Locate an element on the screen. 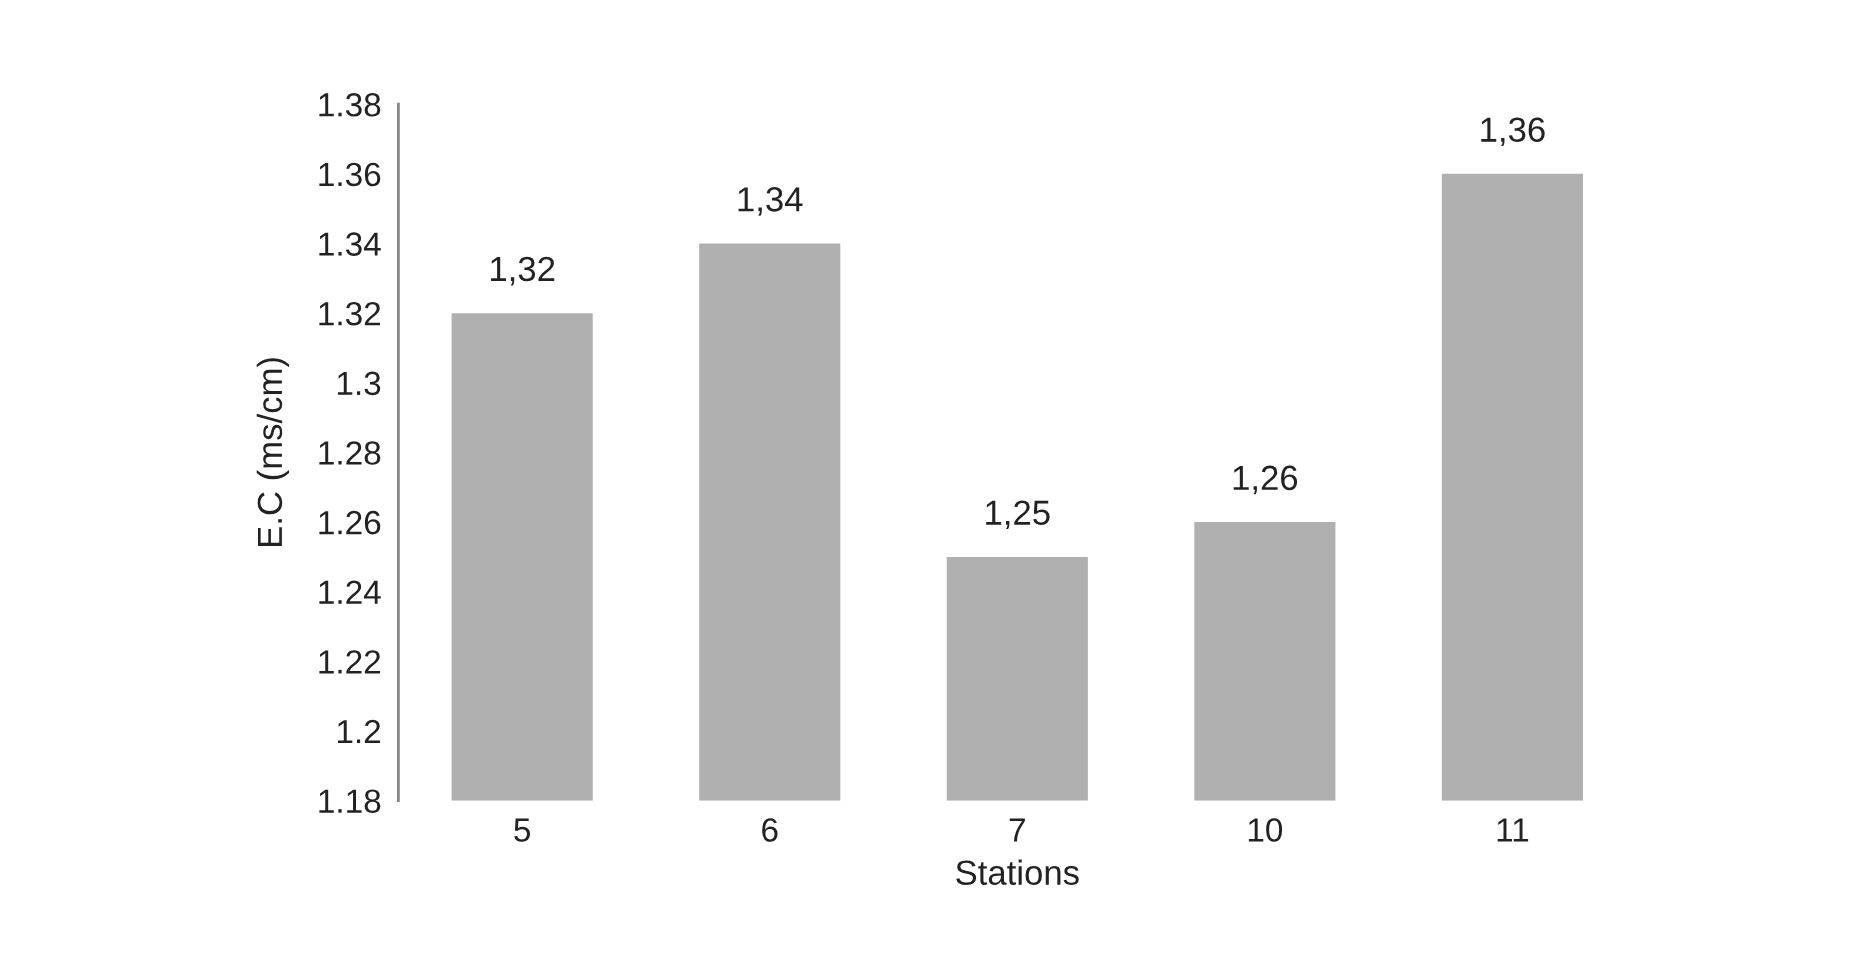  x-tick-label: 5 is located at coordinates (522, 830).